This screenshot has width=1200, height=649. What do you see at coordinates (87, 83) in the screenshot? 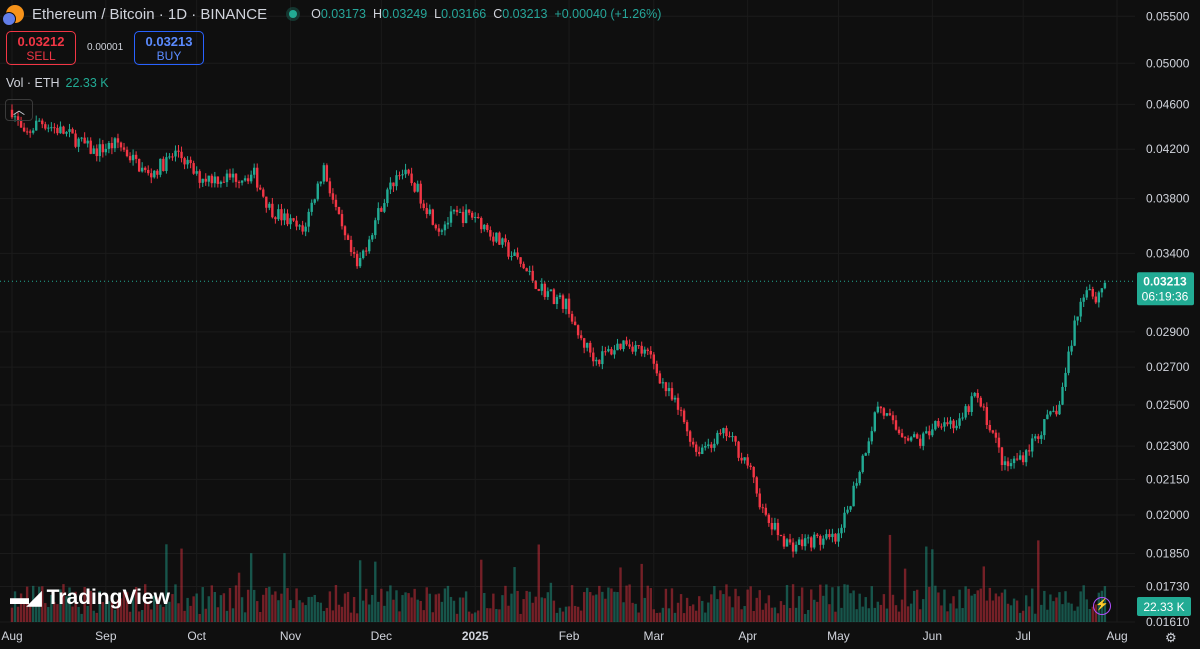
I see `volume-value: 22.33 K` at bounding box center [87, 83].